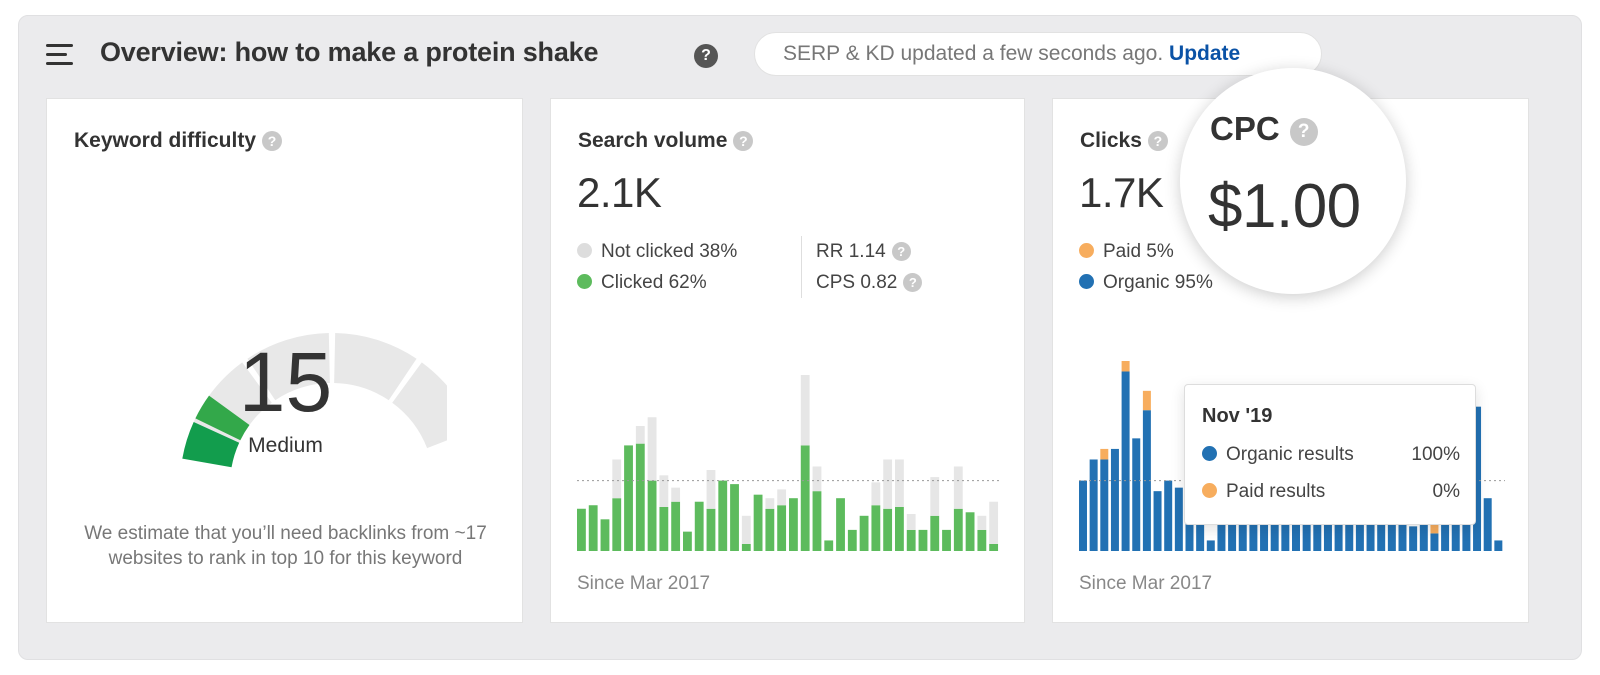  I want to click on update-link: Update, so click(1205, 53).